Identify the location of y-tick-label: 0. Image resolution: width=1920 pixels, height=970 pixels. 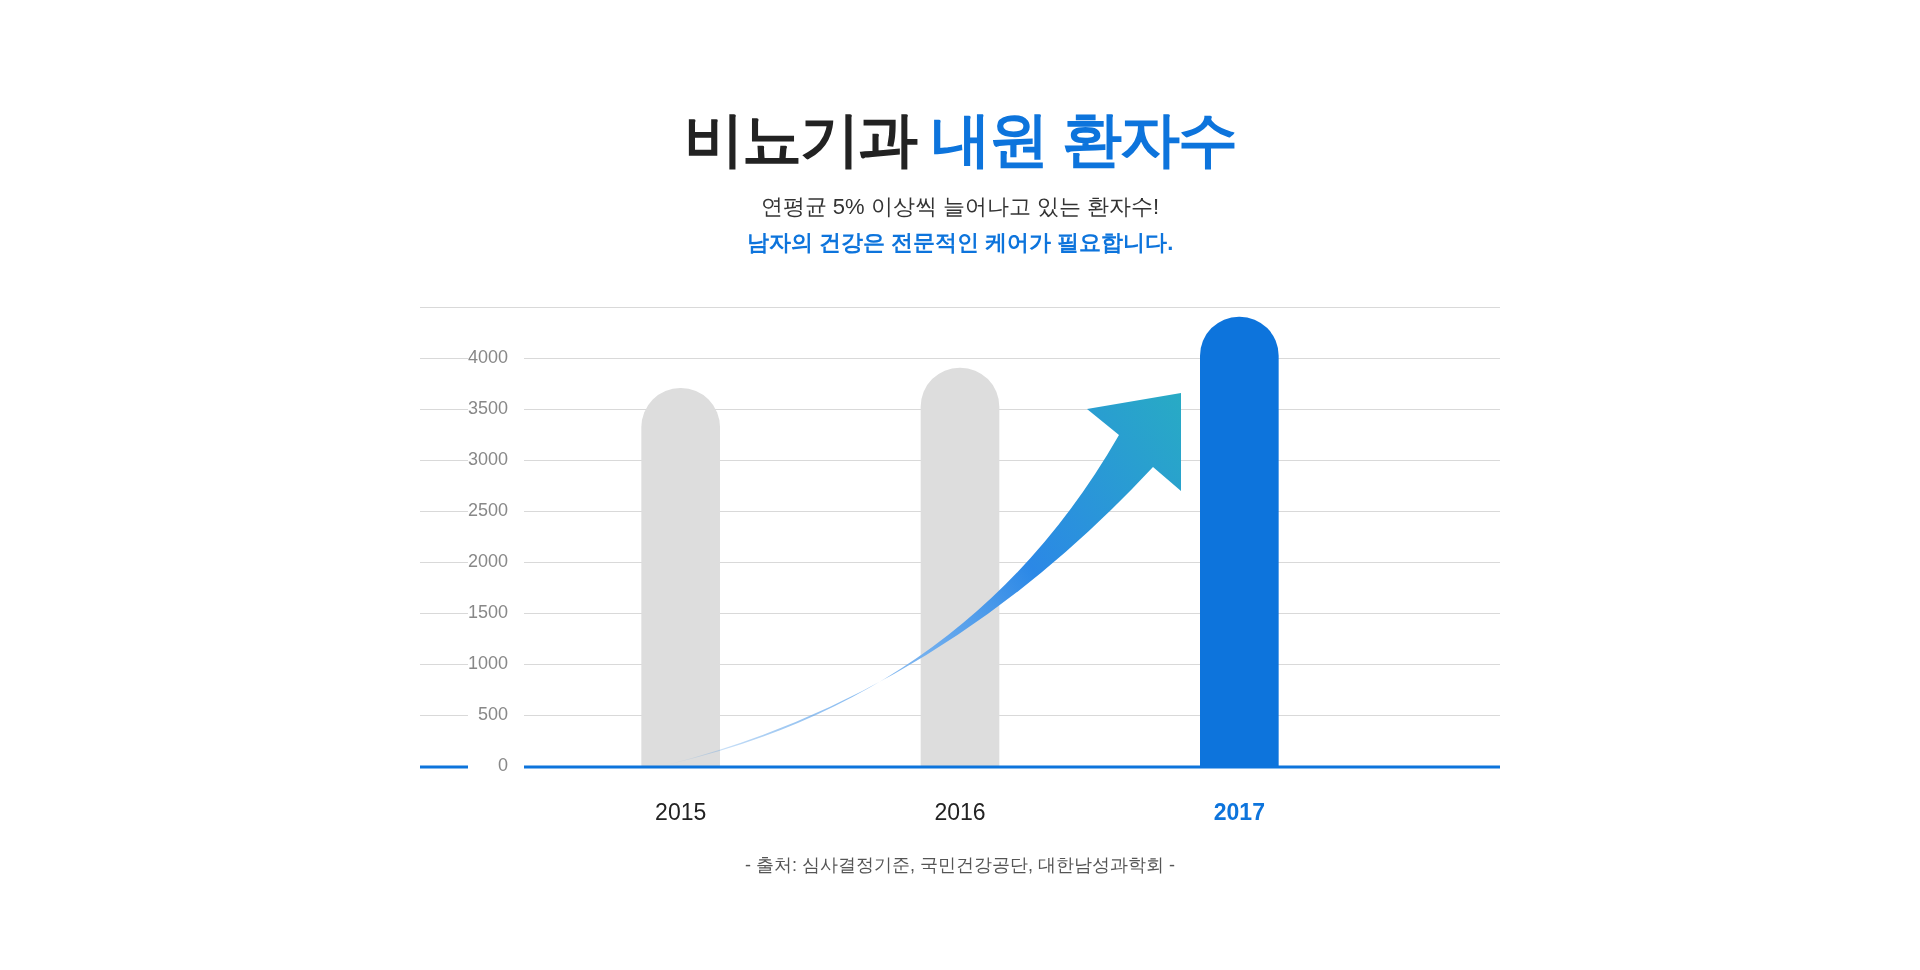
(502, 764).